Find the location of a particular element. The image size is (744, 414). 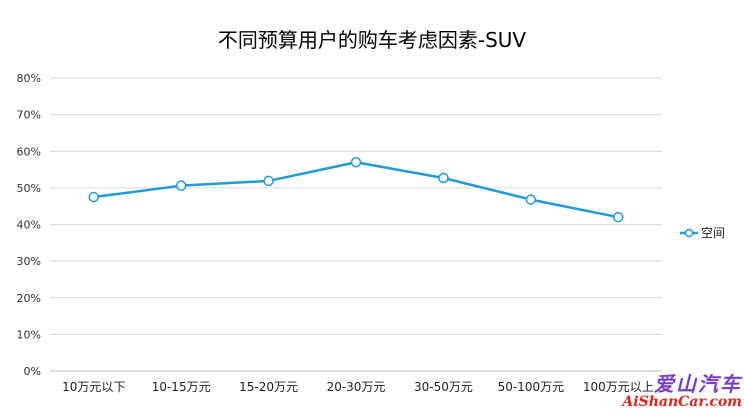

y-tick-label: 20% is located at coordinates (29, 298).